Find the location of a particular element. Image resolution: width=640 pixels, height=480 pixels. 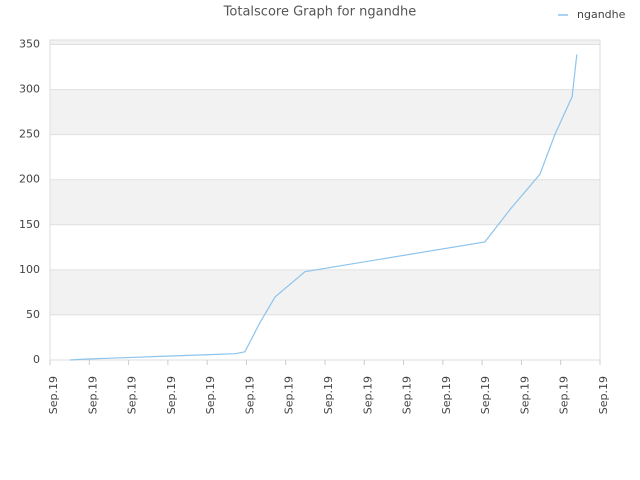

y-tick-label: 300 is located at coordinates (29, 89).